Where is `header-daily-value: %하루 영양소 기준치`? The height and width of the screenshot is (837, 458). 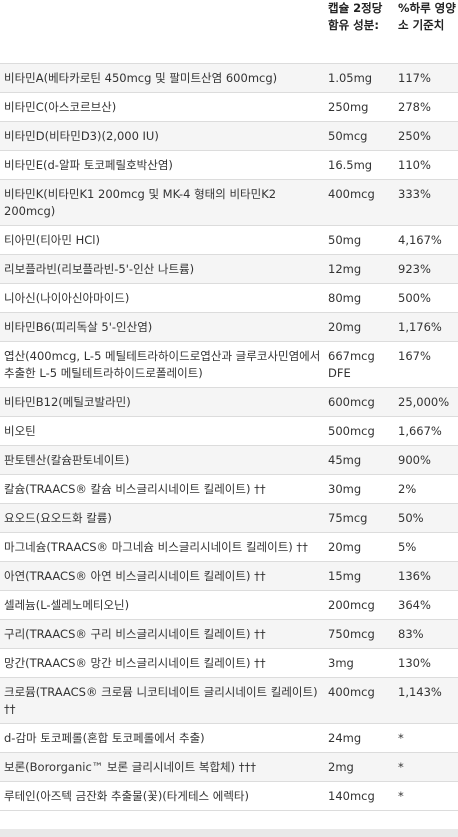 header-daily-value: %하루 영양소 기준치 is located at coordinates (426, 32).